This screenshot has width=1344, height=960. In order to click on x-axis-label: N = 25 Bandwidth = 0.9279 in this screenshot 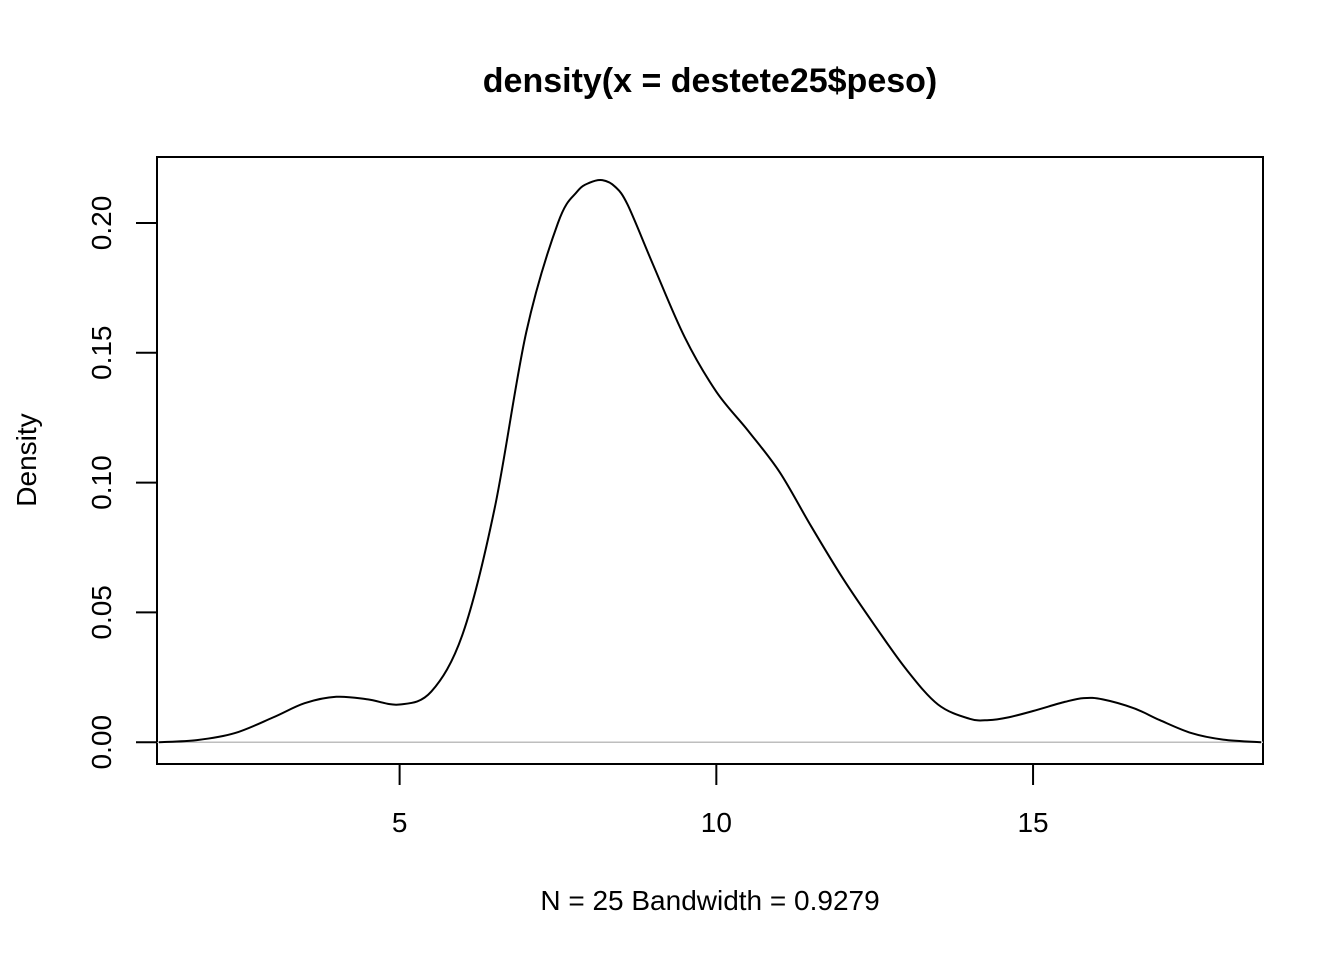, I will do `click(709, 900)`.